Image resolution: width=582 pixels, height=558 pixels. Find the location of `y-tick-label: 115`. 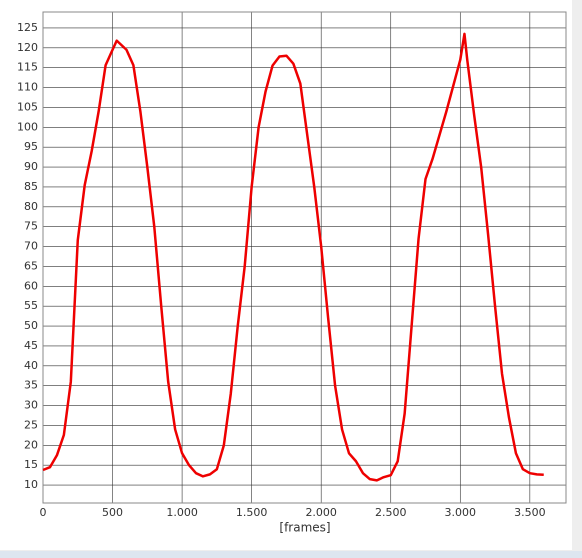

y-tick-label: 115 is located at coordinates (27, 67).